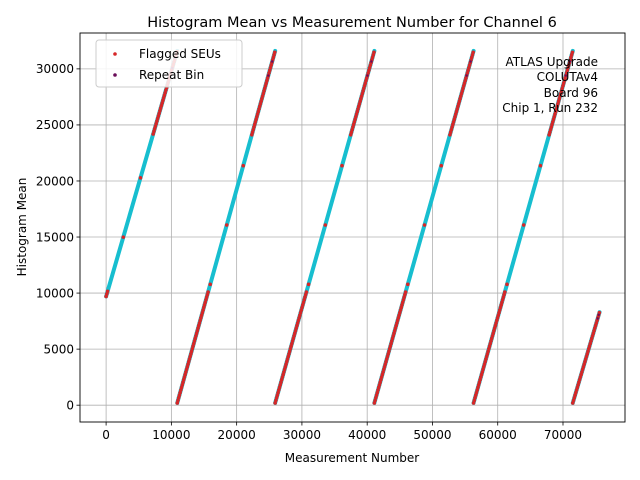 Image resolution: width=640 pixels, height=480 pixels. What do you see at coordinates (55, 181) in the screenshot?
I see `y-tick-label: 20000` at bounding box center [55, 181].